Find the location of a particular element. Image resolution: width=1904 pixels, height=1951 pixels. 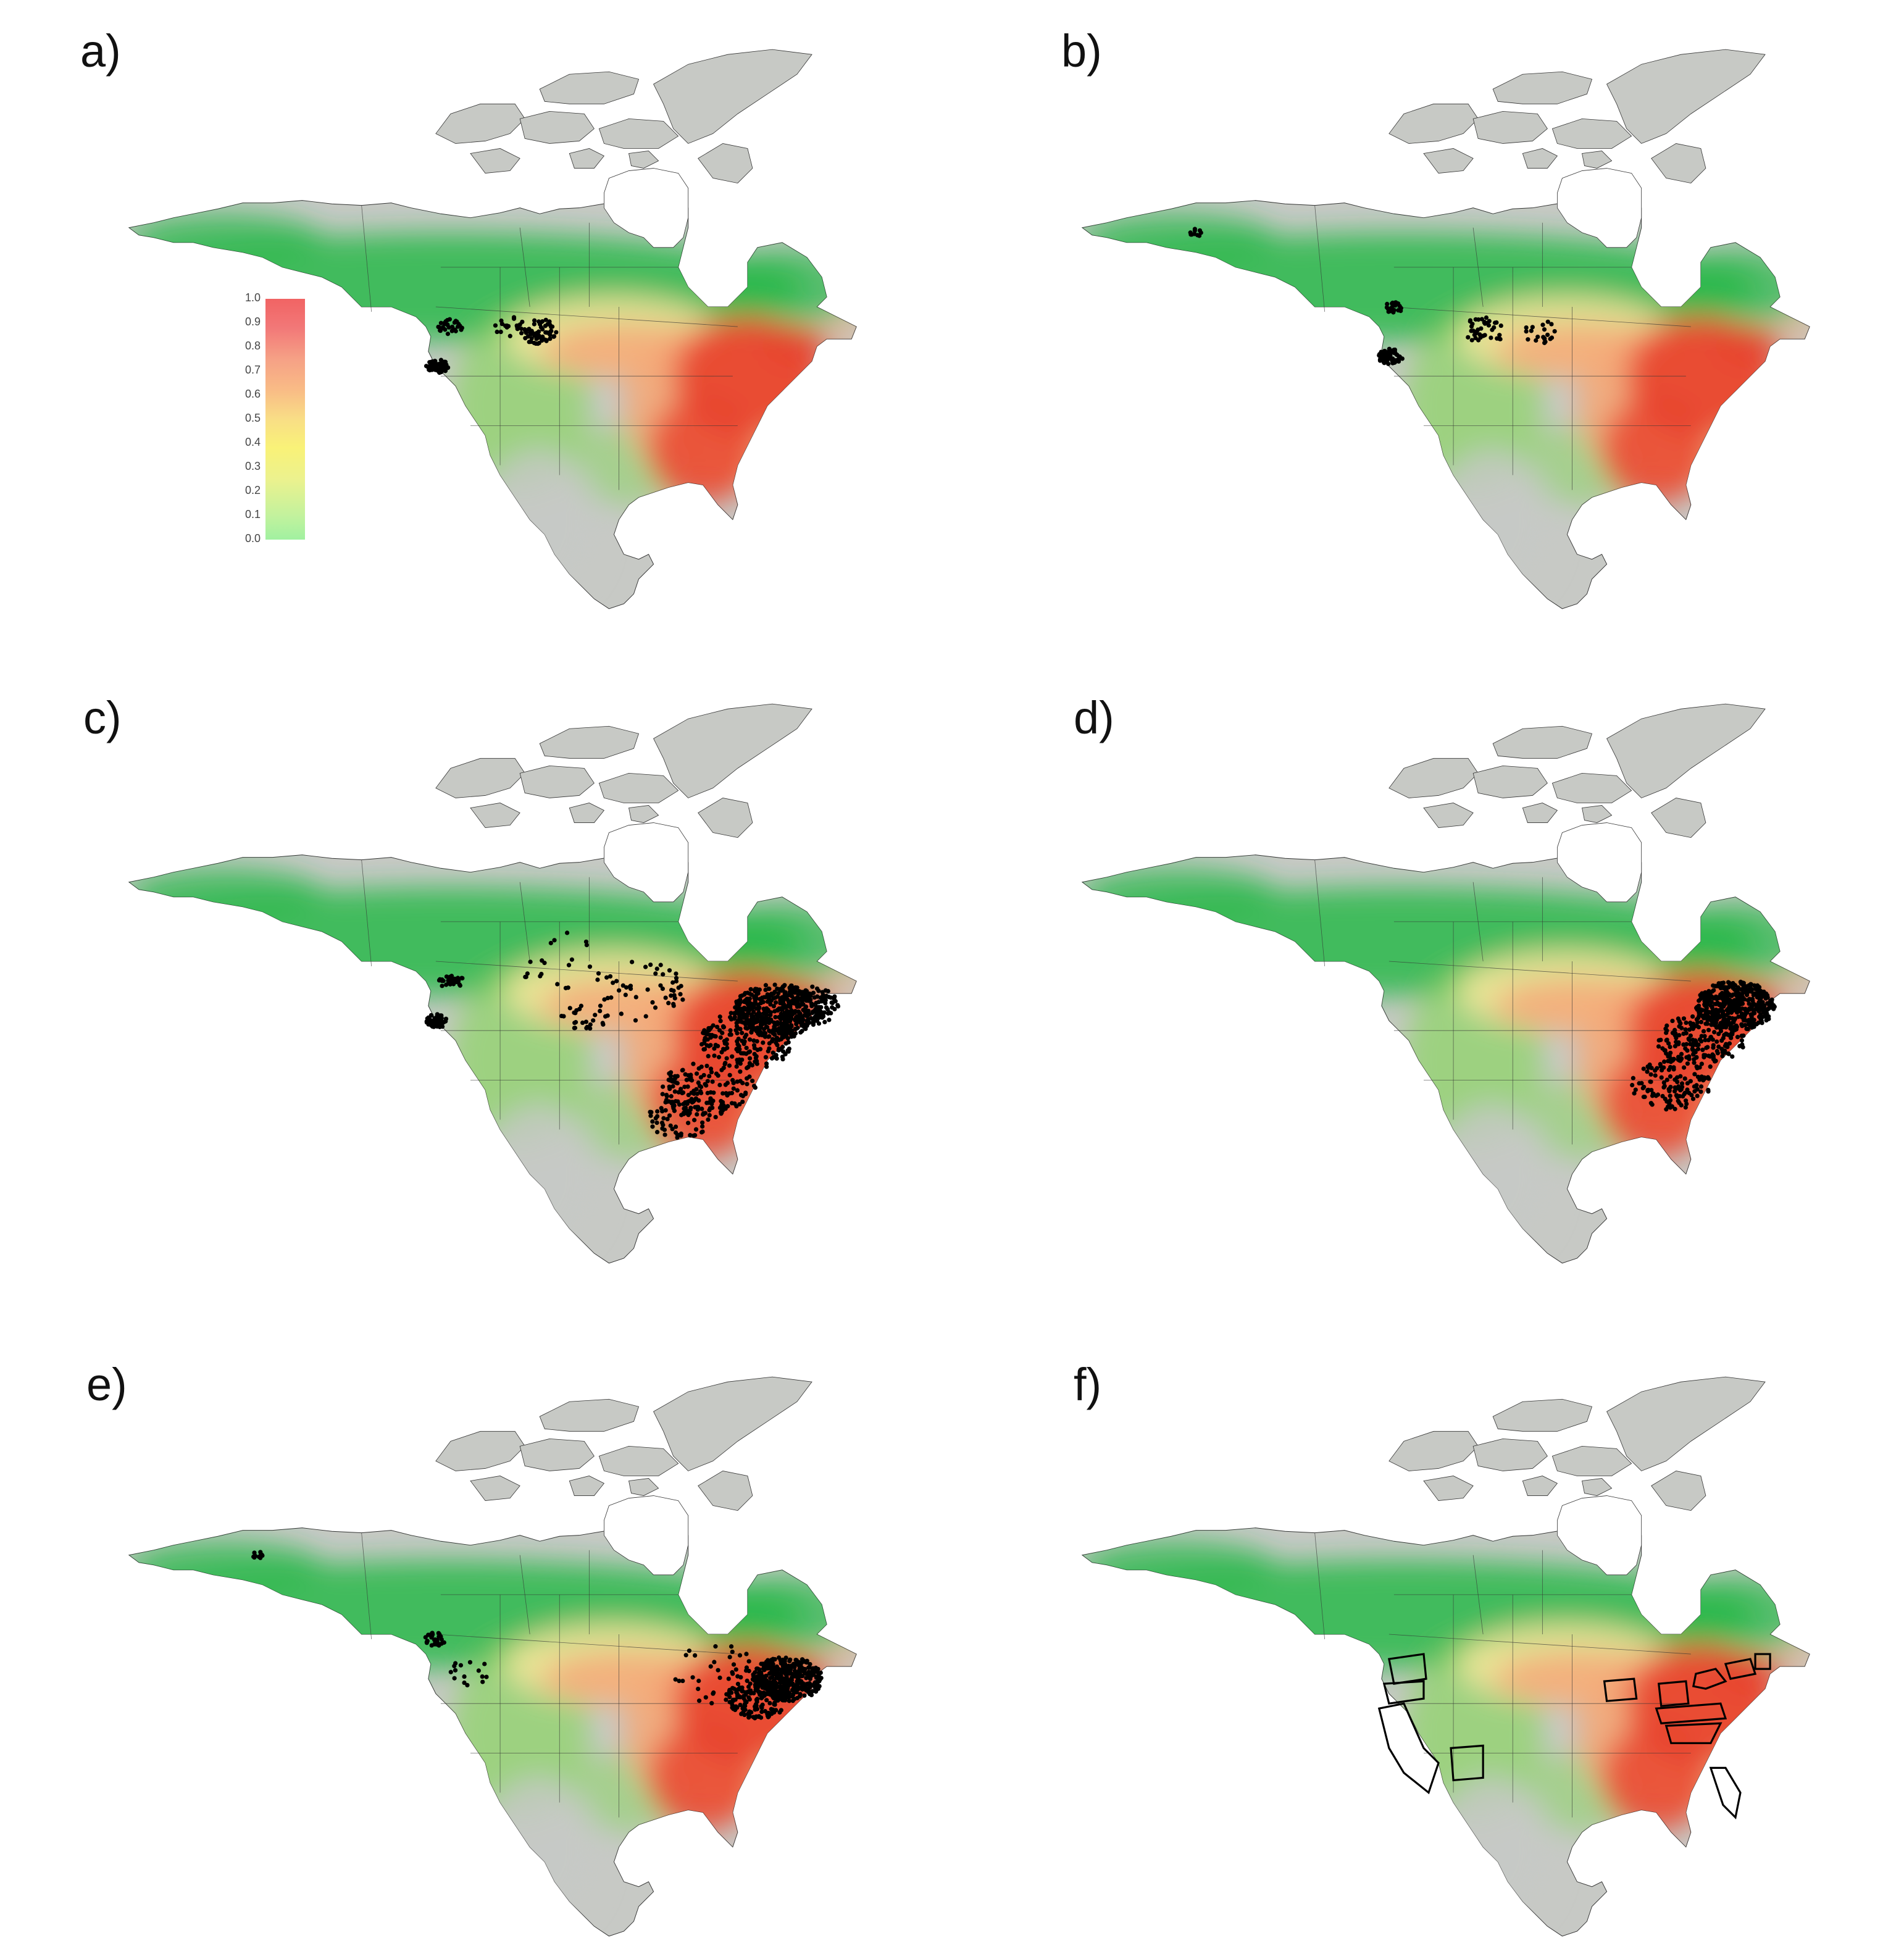

hudson-bay is located at coordinates (647, 1535).